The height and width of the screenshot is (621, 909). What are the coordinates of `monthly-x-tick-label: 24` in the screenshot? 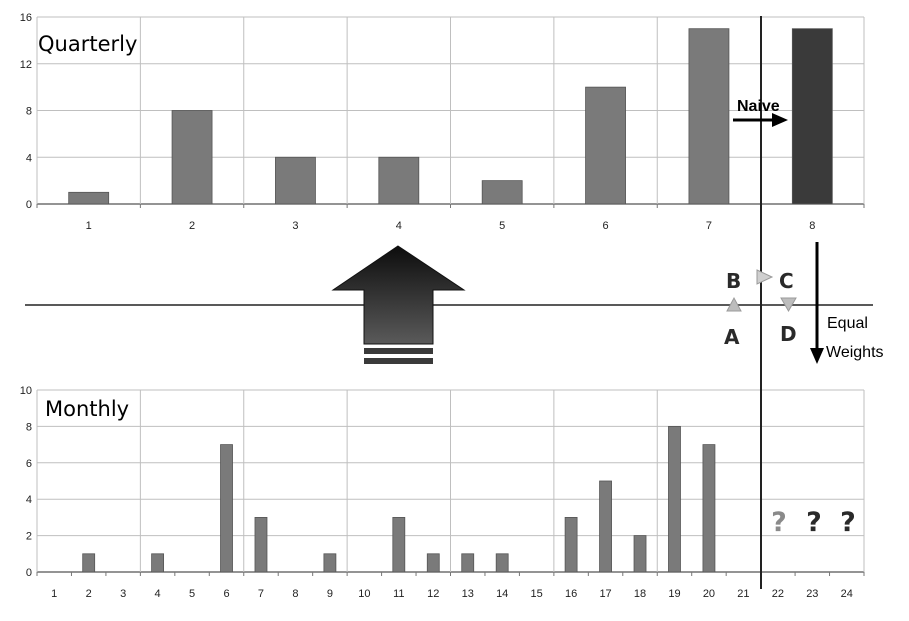 It's located at (847, 594).